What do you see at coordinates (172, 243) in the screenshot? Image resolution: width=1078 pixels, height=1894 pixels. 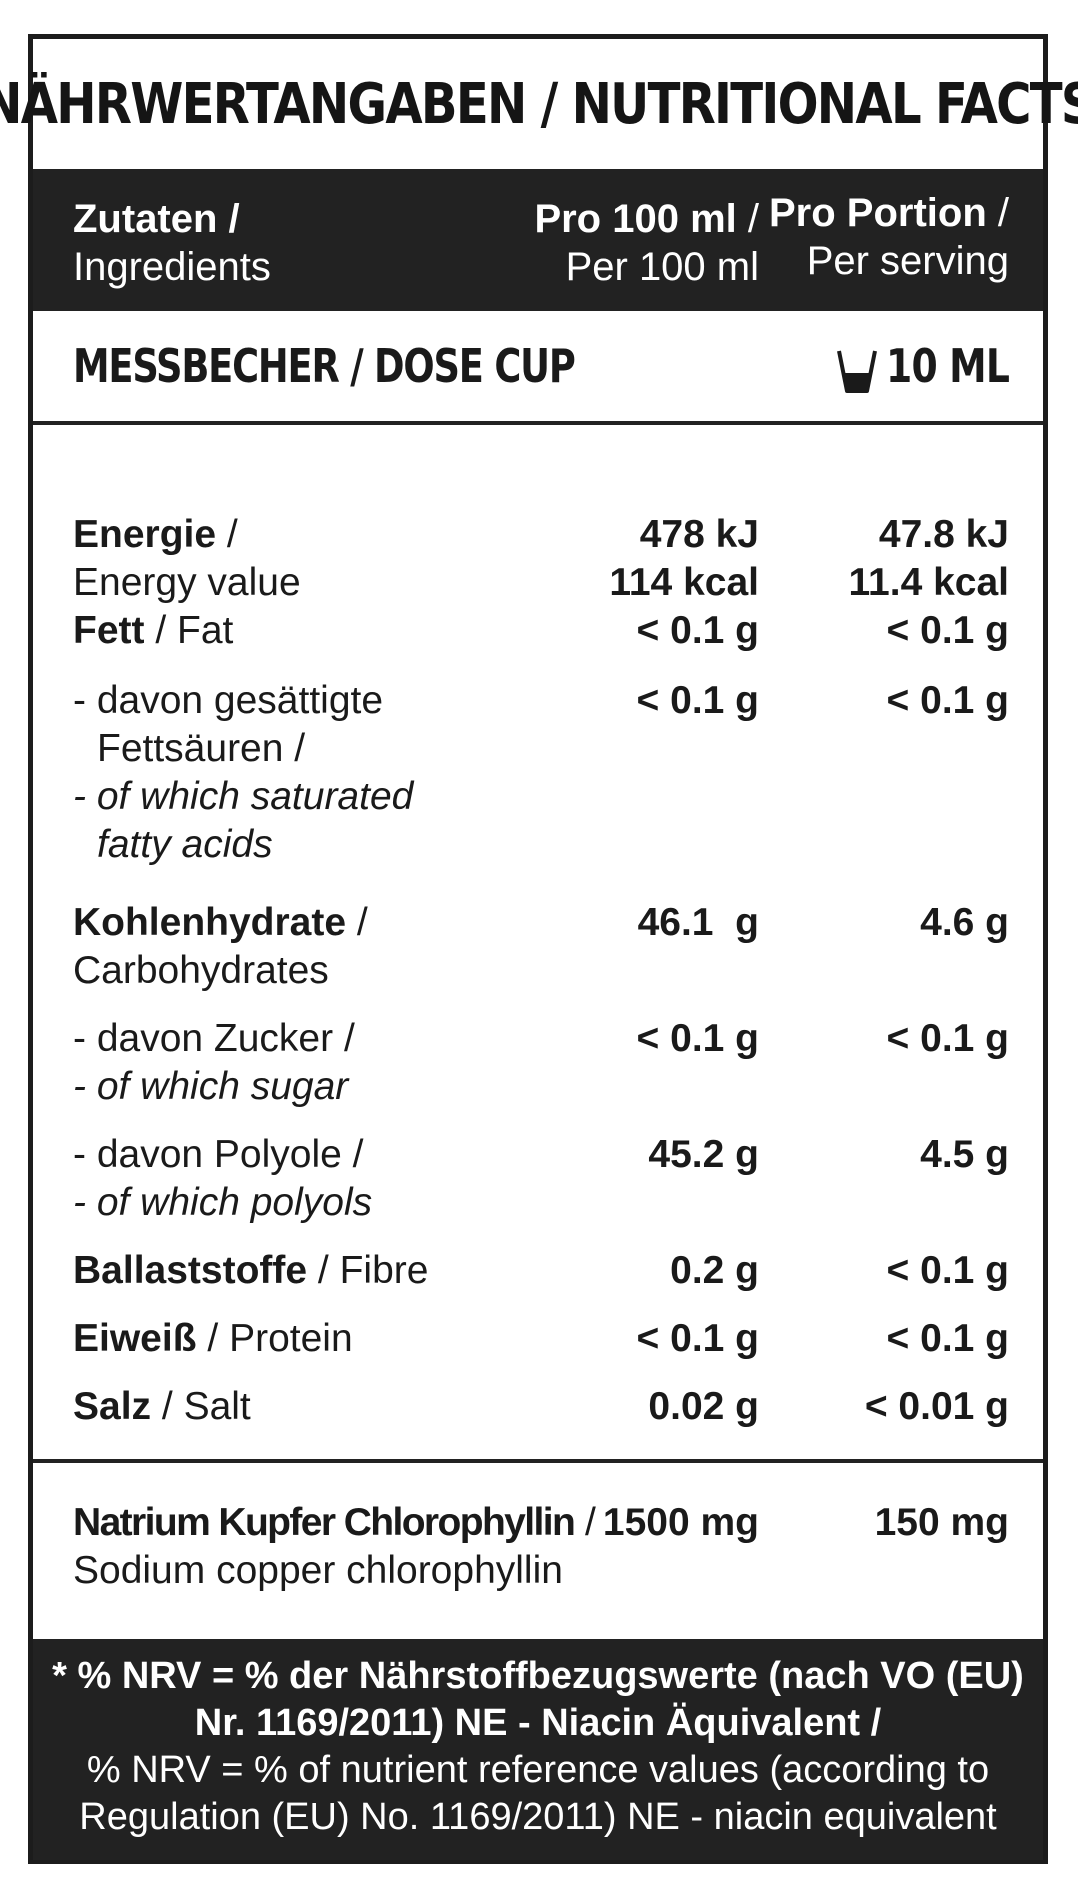 I see `header-ingredients: Zutaten / Ingredients` at bounding box center [172, 243].